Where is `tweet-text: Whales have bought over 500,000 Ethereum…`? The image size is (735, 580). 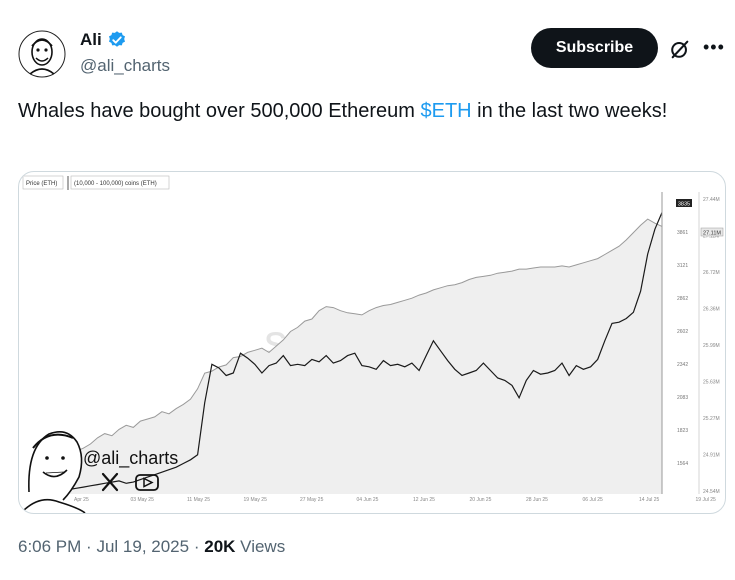
tweet-text: Whales have bought over 500,000 Ethereum… is located at coordinates (363, 111).